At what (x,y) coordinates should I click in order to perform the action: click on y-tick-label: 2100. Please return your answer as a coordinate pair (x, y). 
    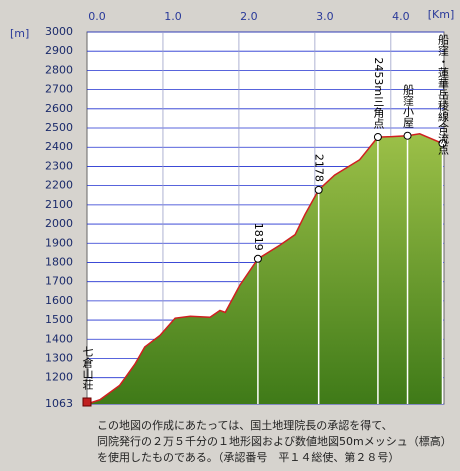
    Looking at the image, I should click on (59, 204).